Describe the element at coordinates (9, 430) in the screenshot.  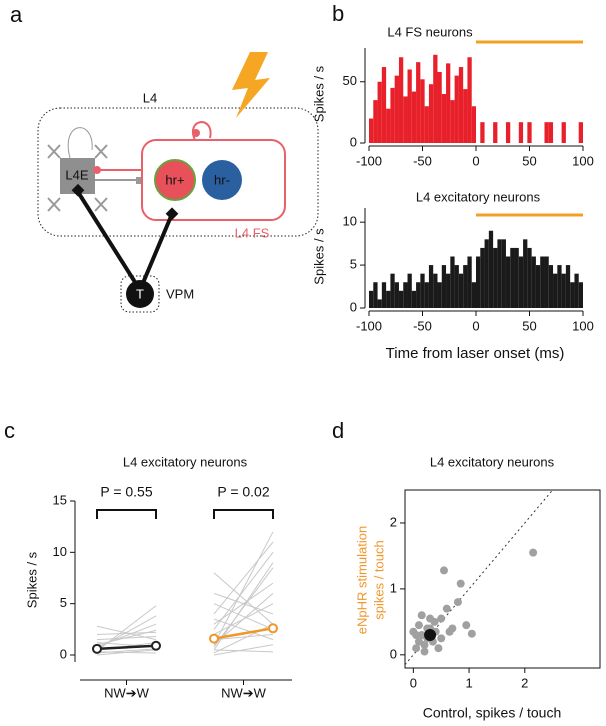
I see `panel-label: c` at that location.